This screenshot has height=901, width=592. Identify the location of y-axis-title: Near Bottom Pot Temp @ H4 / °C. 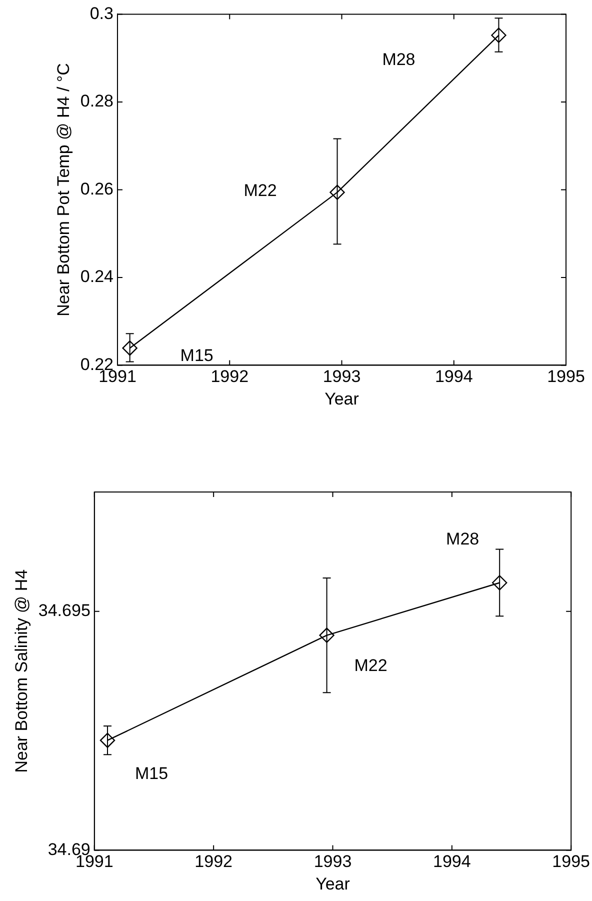
(63, 189).